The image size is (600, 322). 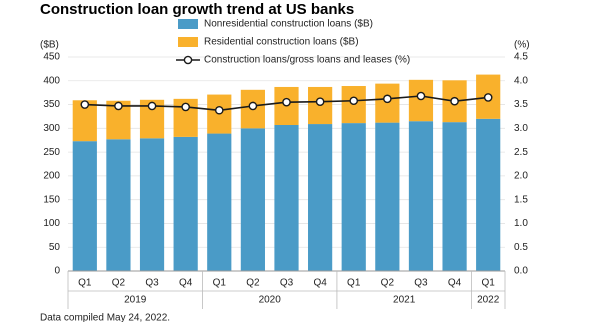 I want to click on x-group-label: 2021, so click(x=404, y=300).